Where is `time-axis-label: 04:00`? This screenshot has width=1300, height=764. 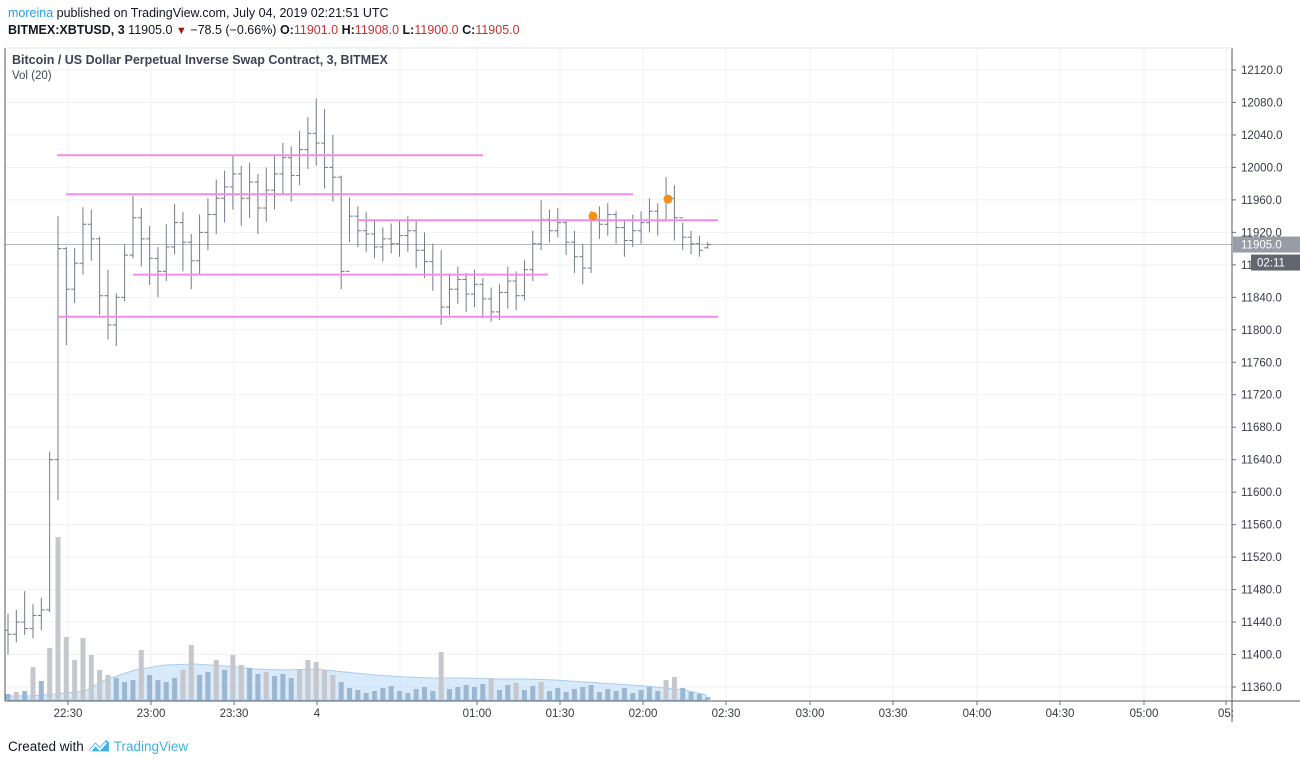
time-axis-label: 04:00 is located at coordinates (977, 714).